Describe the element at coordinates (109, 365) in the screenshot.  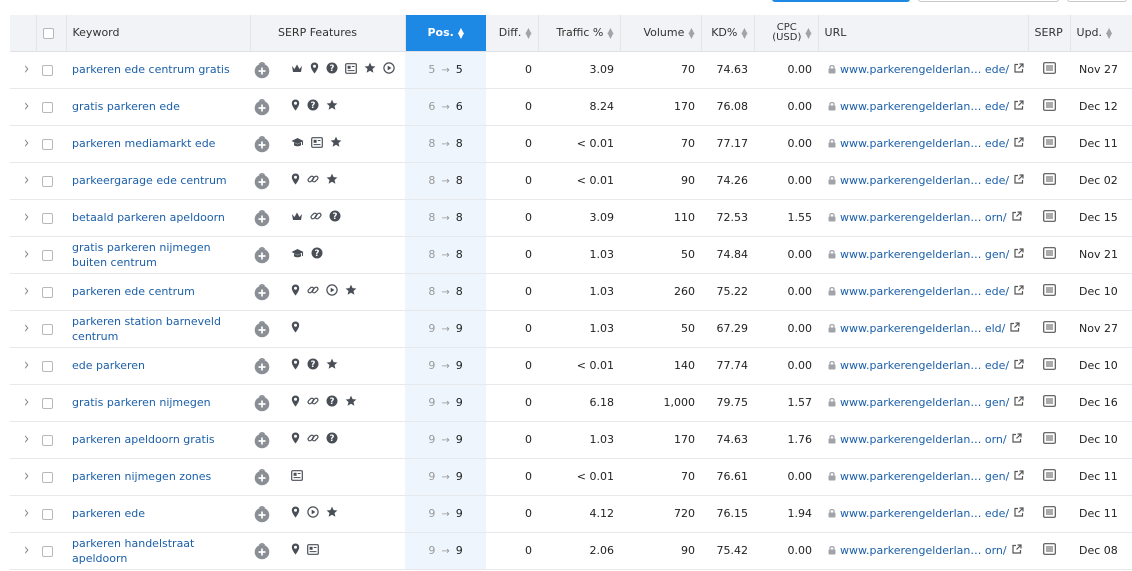
I see `keyword-link: ede parkeren` at that location.